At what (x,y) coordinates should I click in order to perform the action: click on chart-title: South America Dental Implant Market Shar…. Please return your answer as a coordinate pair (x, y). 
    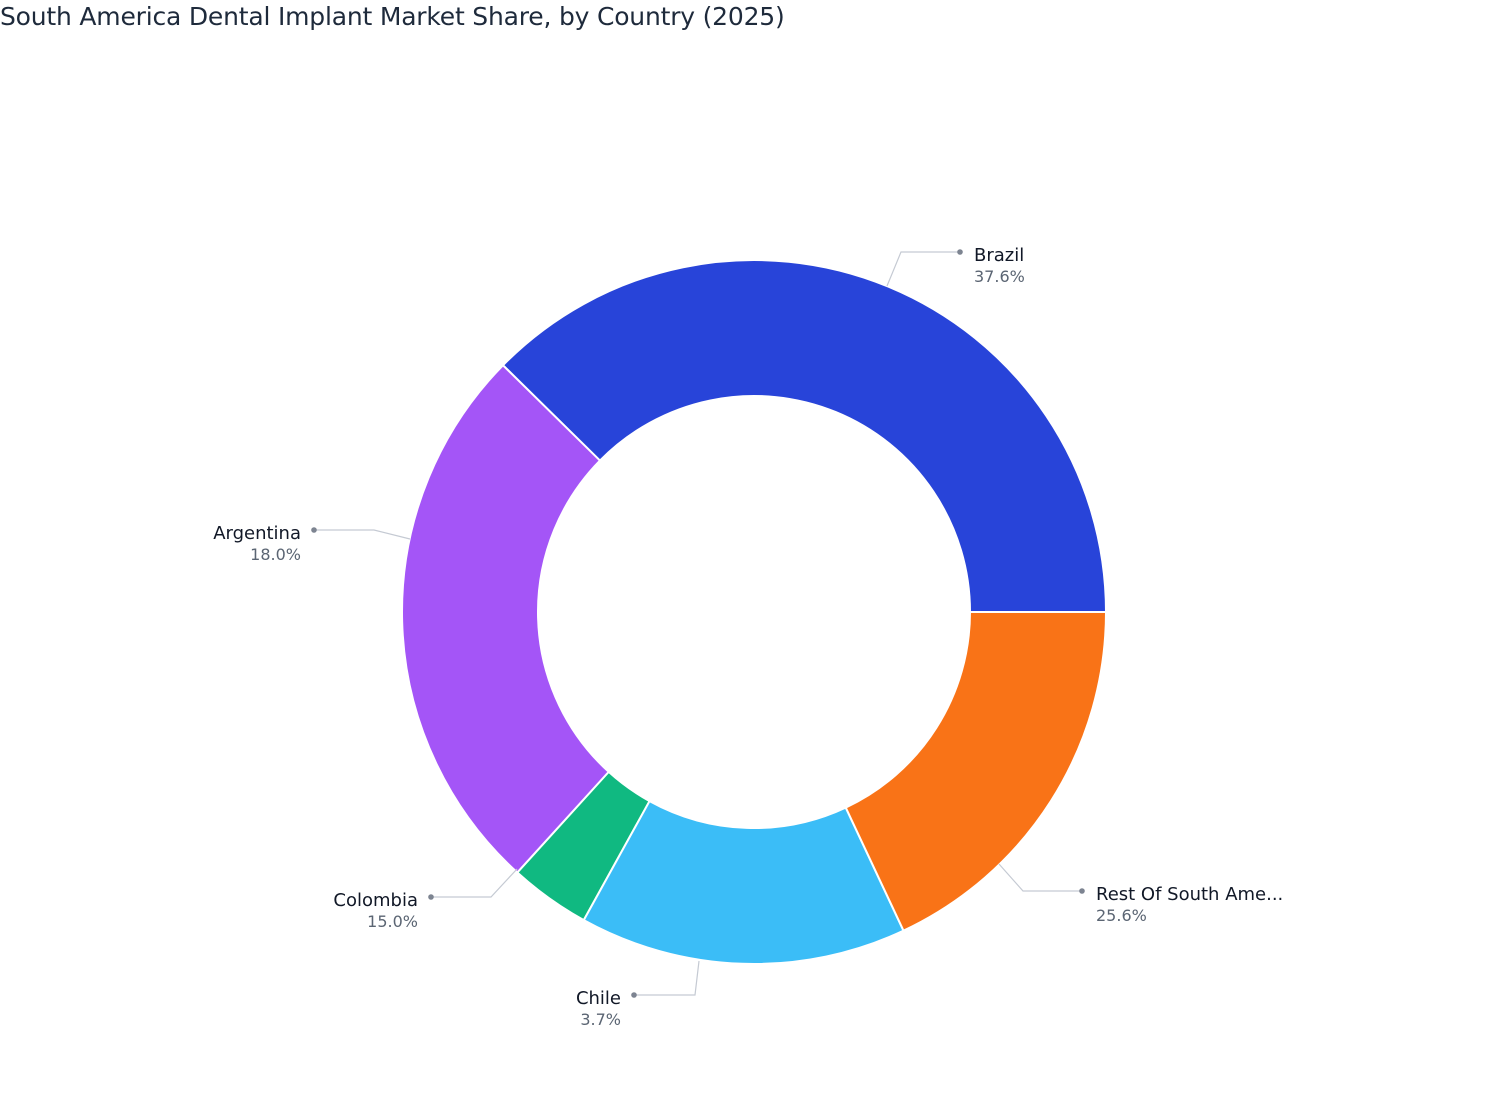
    Looking at the image, I should click on (392, 16).